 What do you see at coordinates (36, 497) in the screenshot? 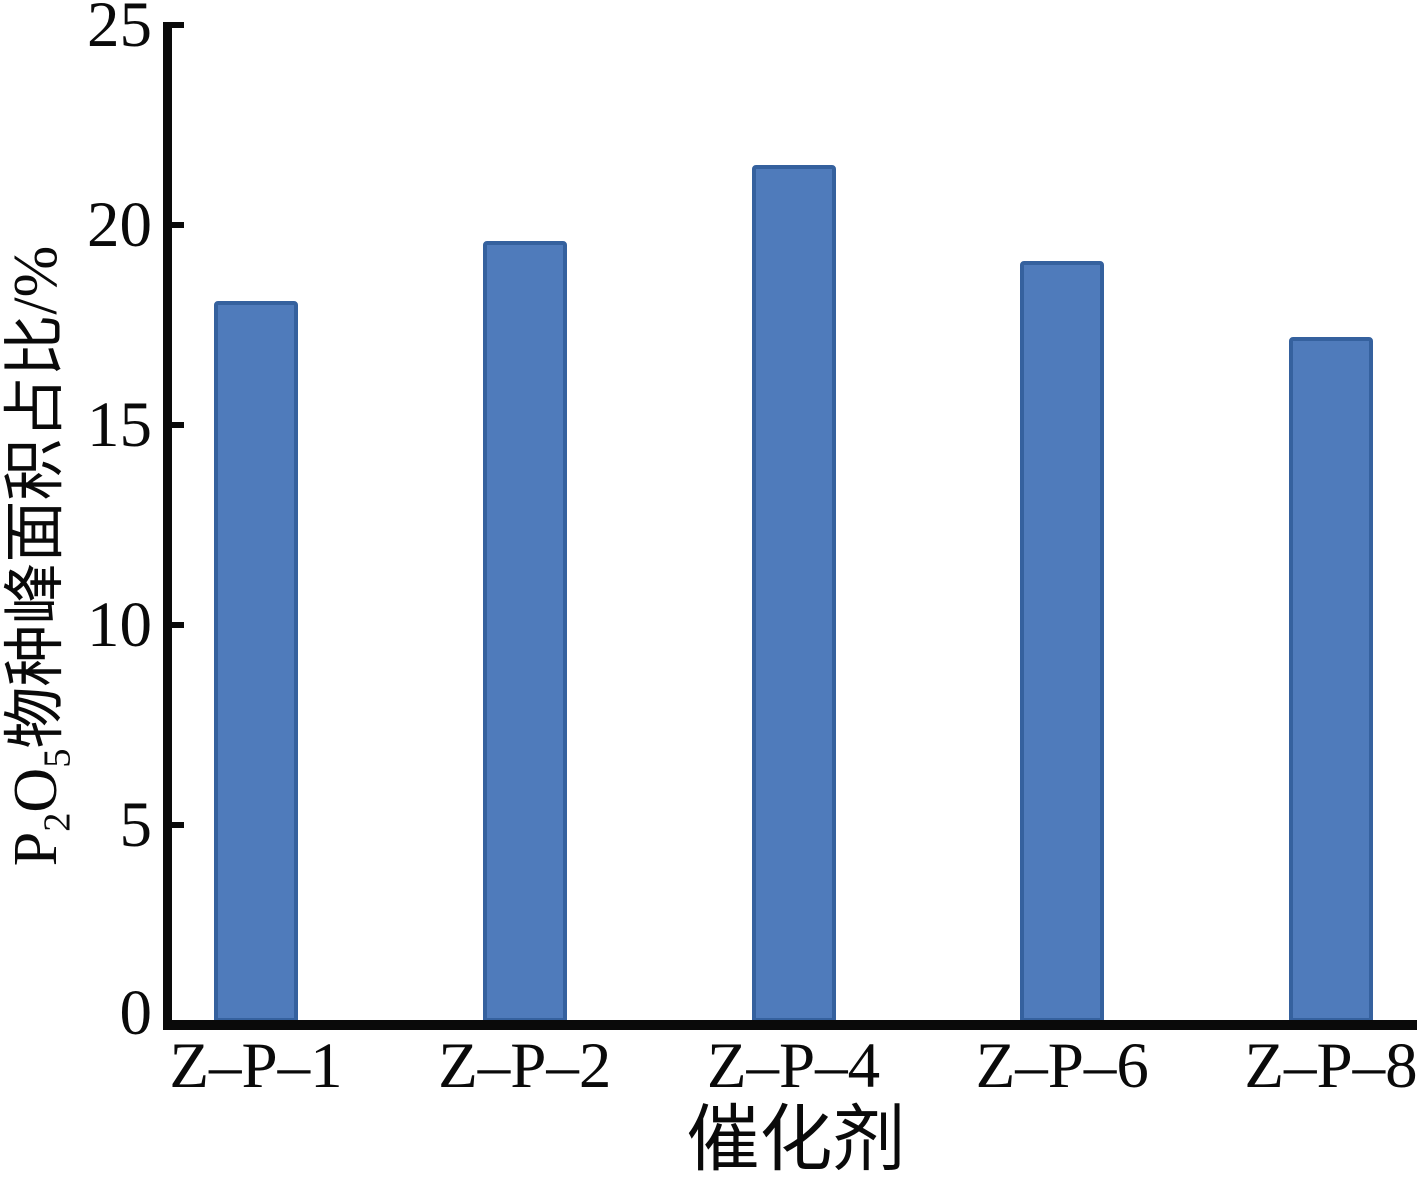
I see `y-axis-title-text: 物种峰面积占比/%` at bounding box center [36, 497].